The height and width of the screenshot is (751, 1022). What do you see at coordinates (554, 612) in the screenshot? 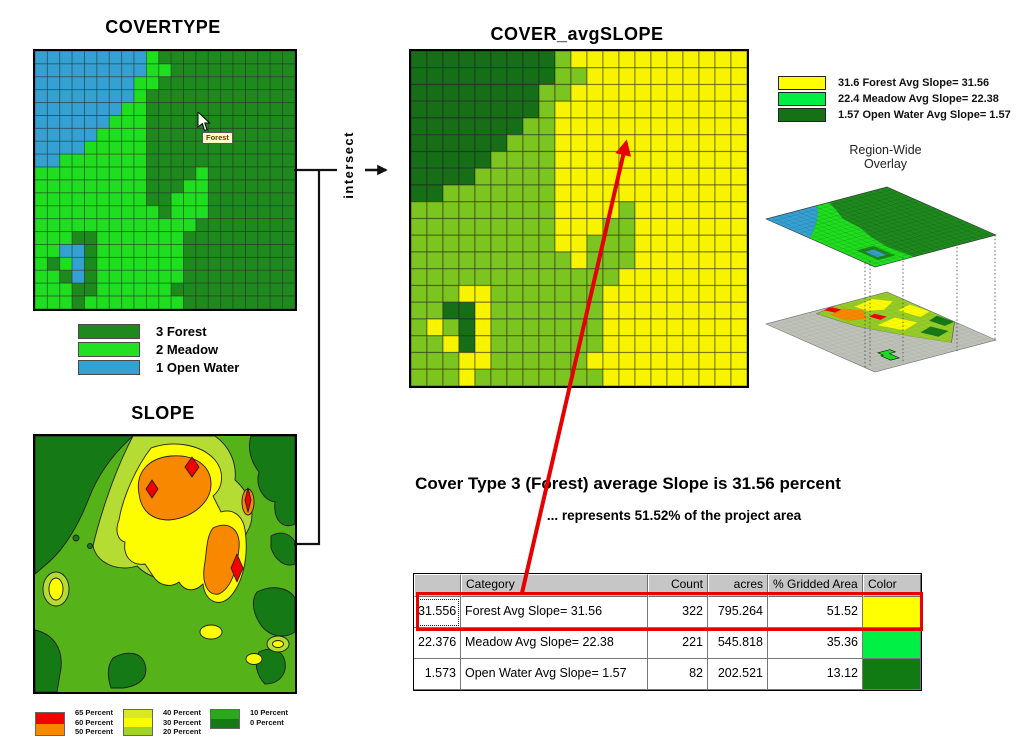
I see `table-cell: Forest Avg Slope= 31.56` at bounding box center [554, 612].